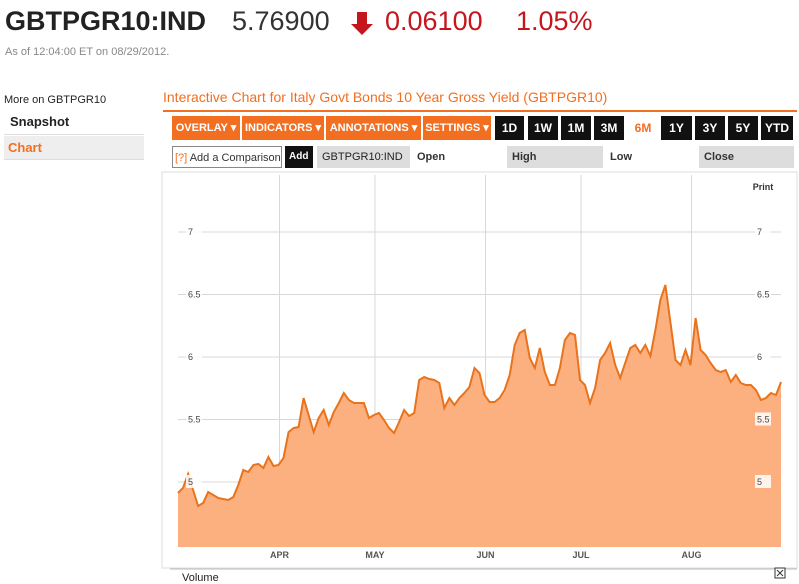 This screenshot has height=584, width=799. What do you see at coordinates (777, 128) in the screenshot?
I see `range-button: YTD` at bounding box center [777, 128].